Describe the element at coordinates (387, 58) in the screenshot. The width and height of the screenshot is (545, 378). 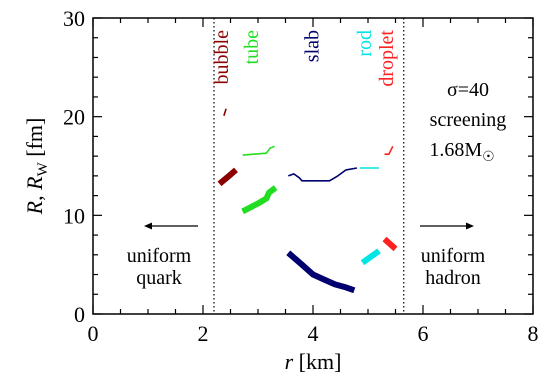
I see `phase-label-droplet: droplet` at that location.